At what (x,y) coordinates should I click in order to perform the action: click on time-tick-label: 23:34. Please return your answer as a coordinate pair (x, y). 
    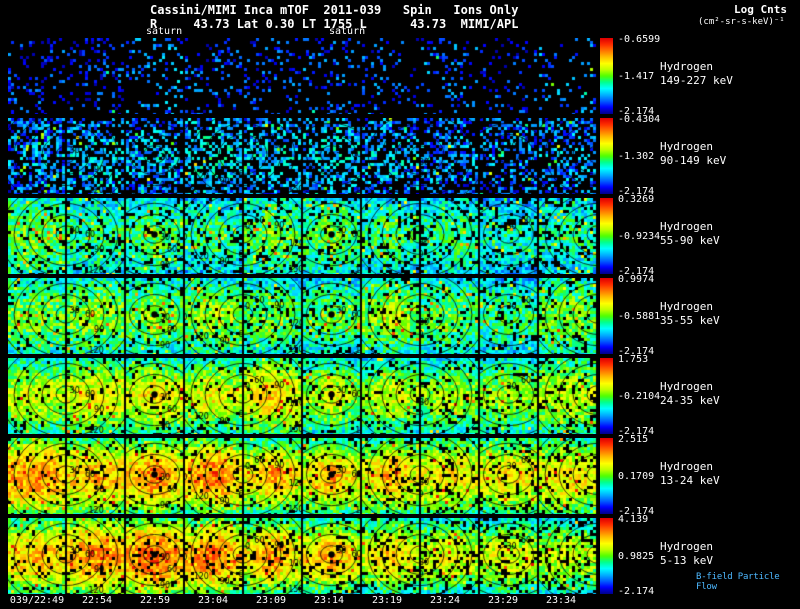
    Looking at the image, I should click on (561, 600).